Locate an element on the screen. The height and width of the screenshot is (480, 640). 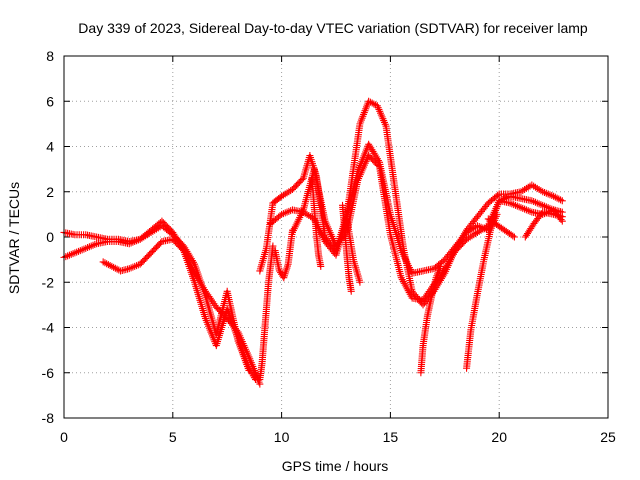
x-axis-label: GPS time / hours is located at coordinates (335, 466).